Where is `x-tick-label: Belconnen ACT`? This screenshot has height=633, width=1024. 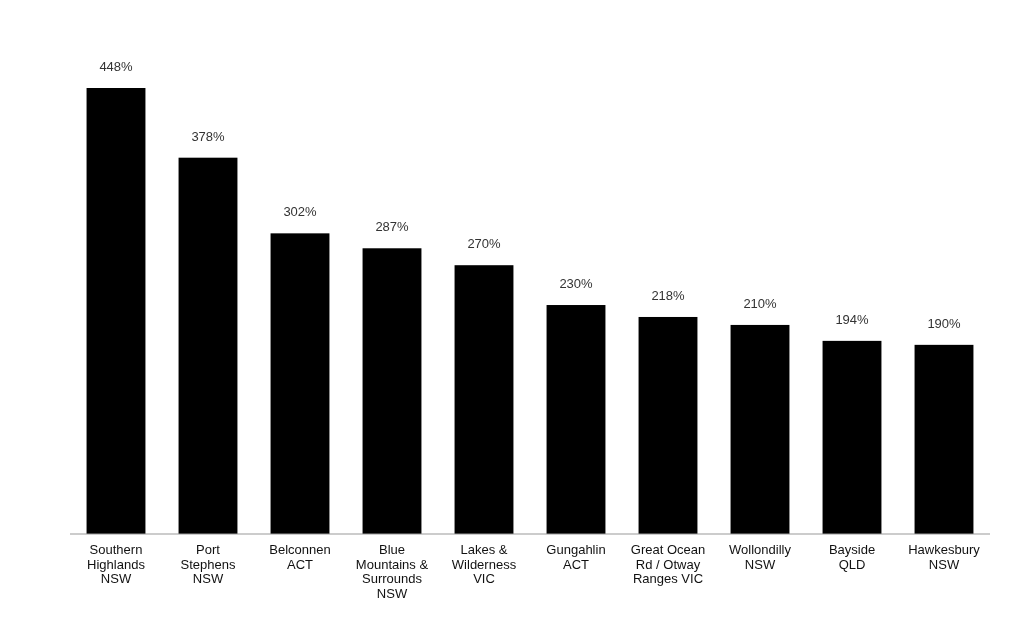
x-tick-label: Belconnen ACT is located at coordinates (300, 557).